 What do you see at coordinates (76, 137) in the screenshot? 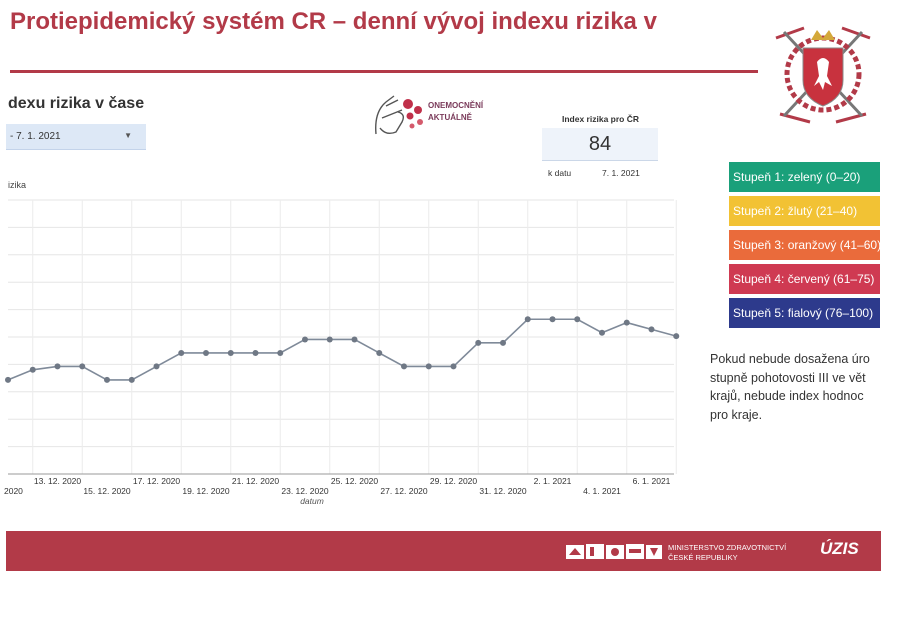
I see `date-range-select: - 7. 1. 2021 ▼` at bounding box center [76, 137].